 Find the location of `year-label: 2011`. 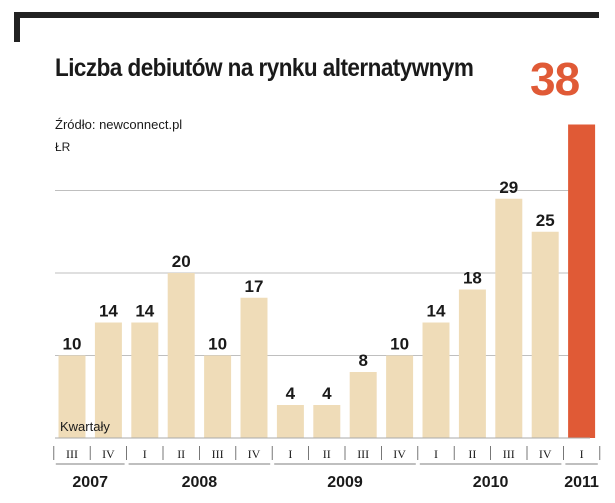

year-label: 2011 is located at coordinates (581, 482).